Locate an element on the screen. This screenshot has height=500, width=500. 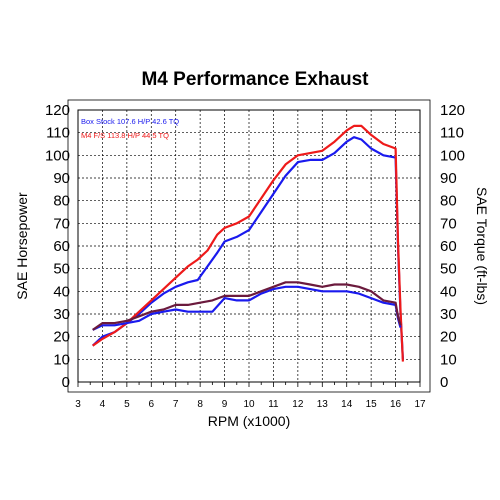
x-tick-label: 3 is located at coordinates (78, 404).